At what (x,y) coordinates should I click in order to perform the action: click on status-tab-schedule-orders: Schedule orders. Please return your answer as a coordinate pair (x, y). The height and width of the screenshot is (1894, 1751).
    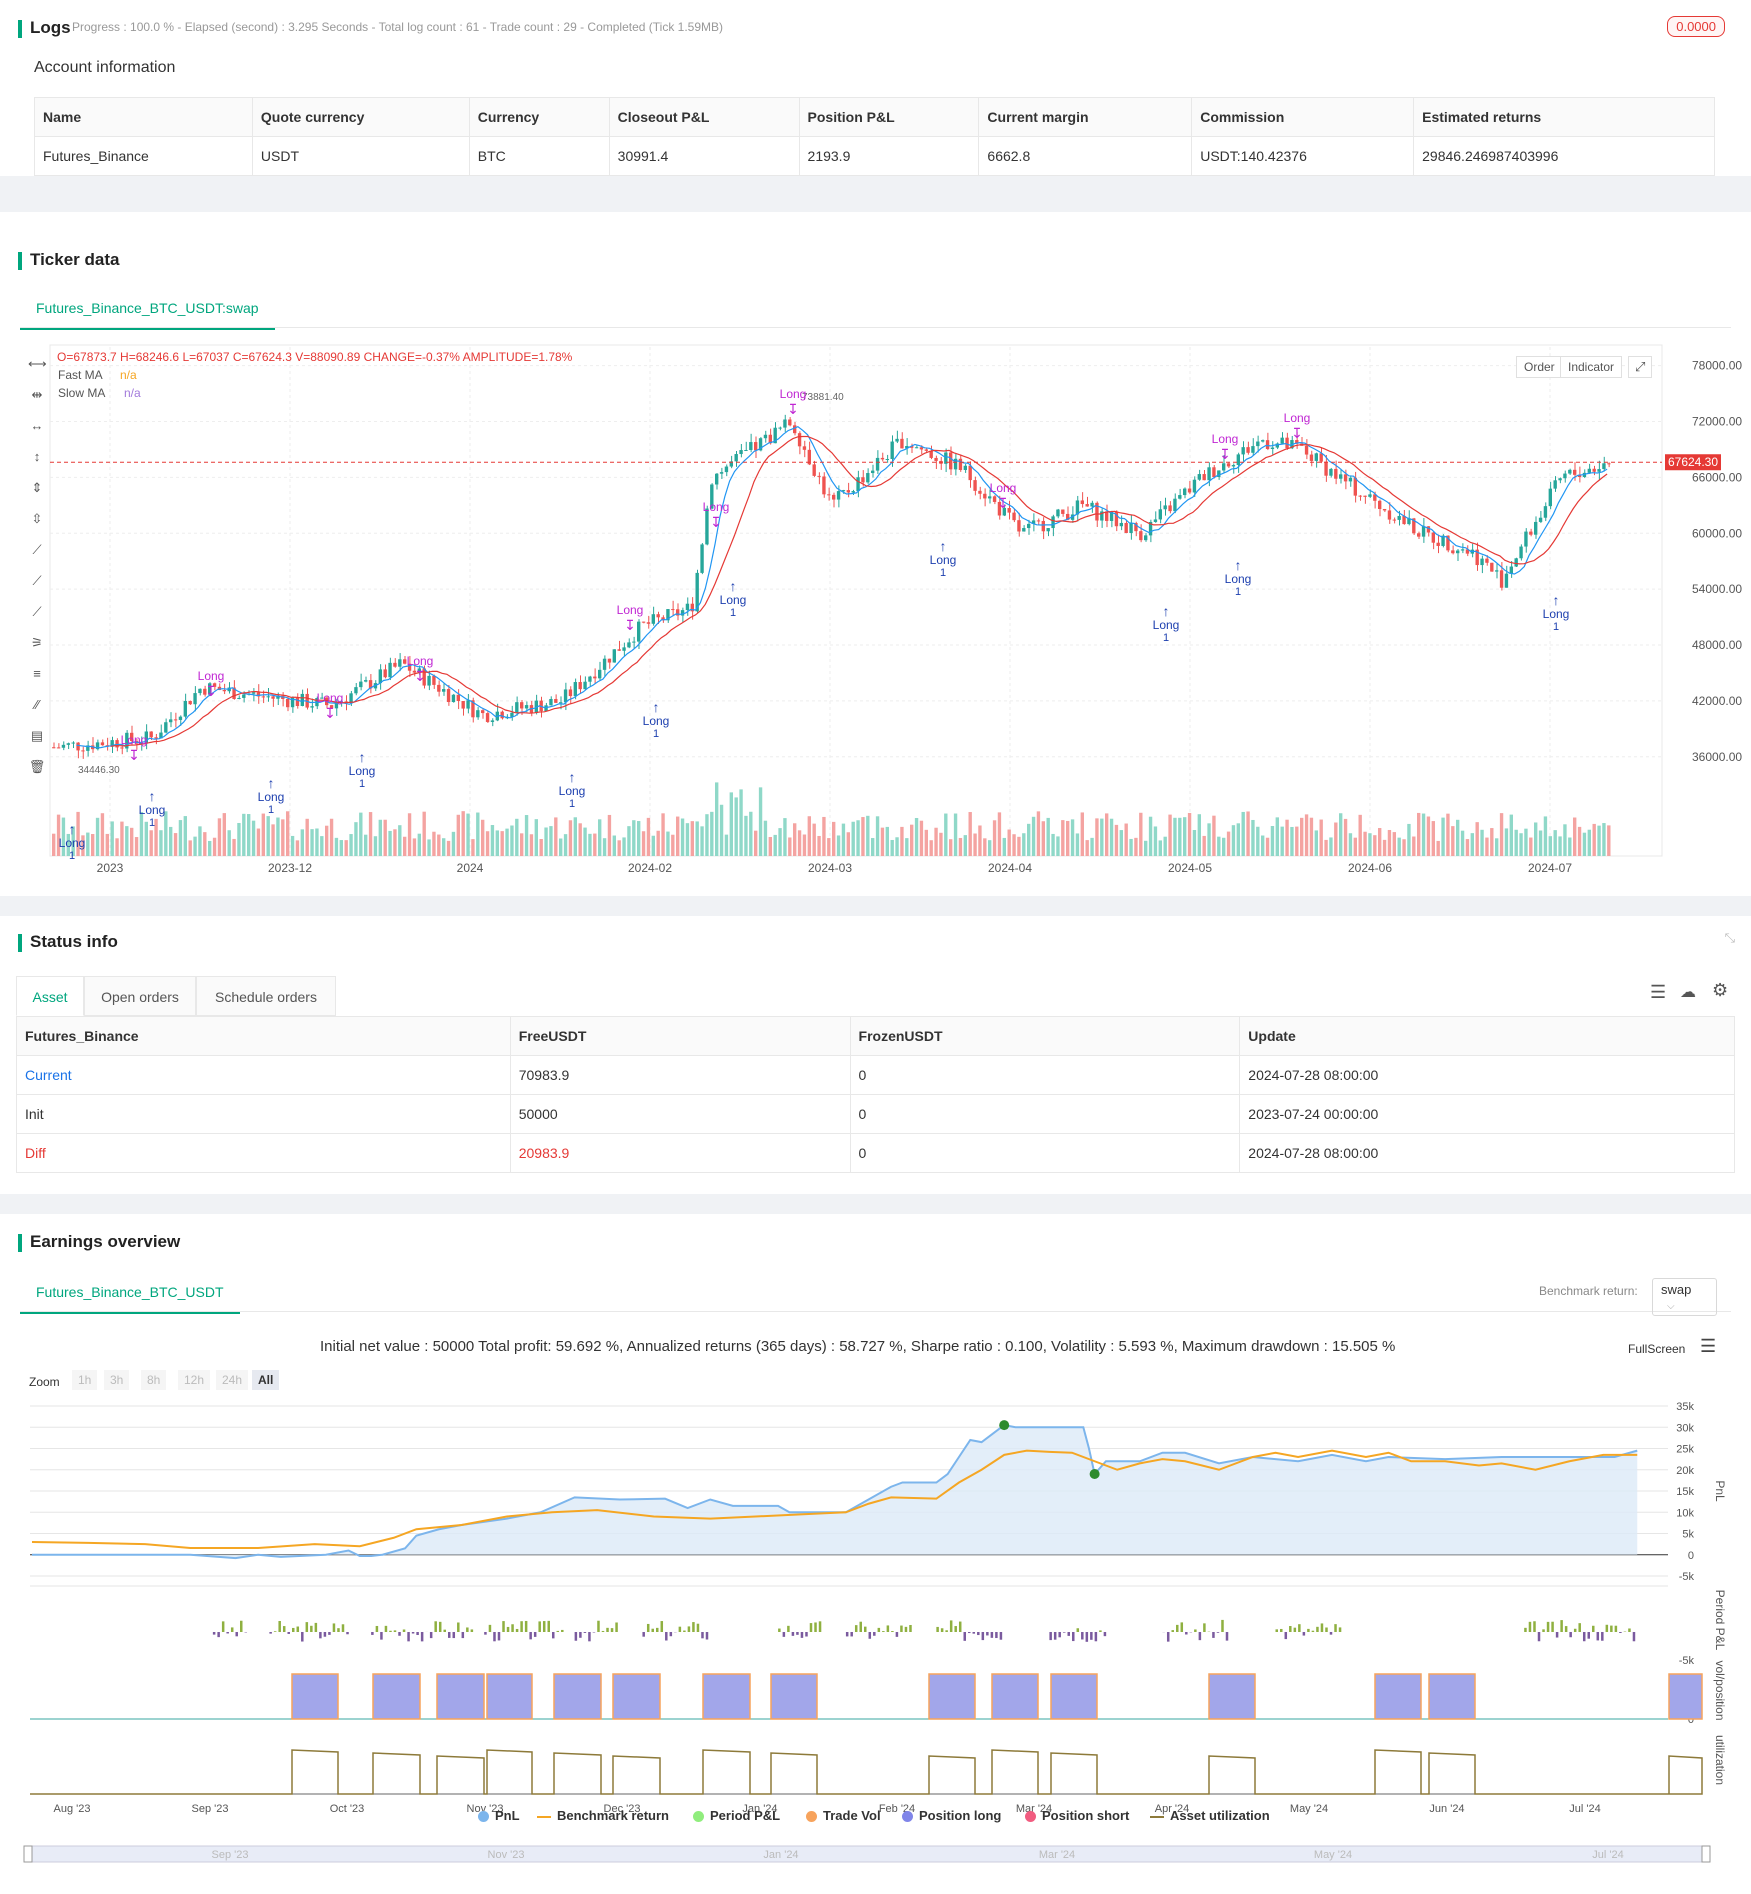
    Looking at the image, I should click on (266, 996).